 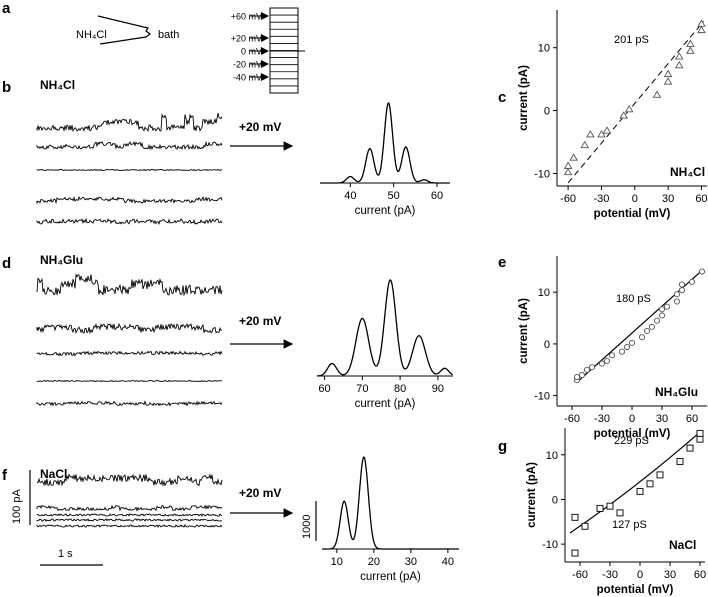 I want to click on panel-label-f: f, so click(x=5, y=475).